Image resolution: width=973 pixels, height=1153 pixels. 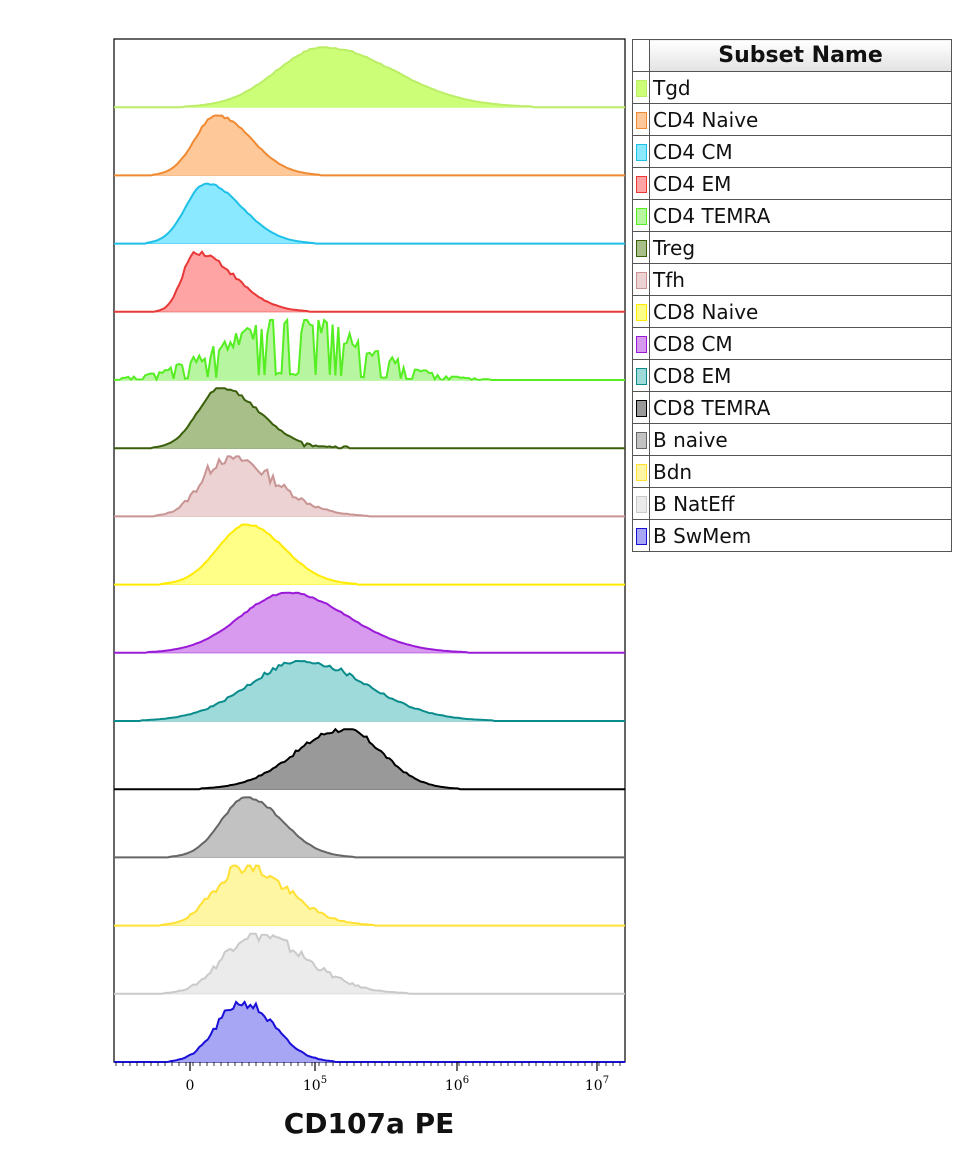 I want to click on legend-row: CD4 CM, so click(x=792, y=151).